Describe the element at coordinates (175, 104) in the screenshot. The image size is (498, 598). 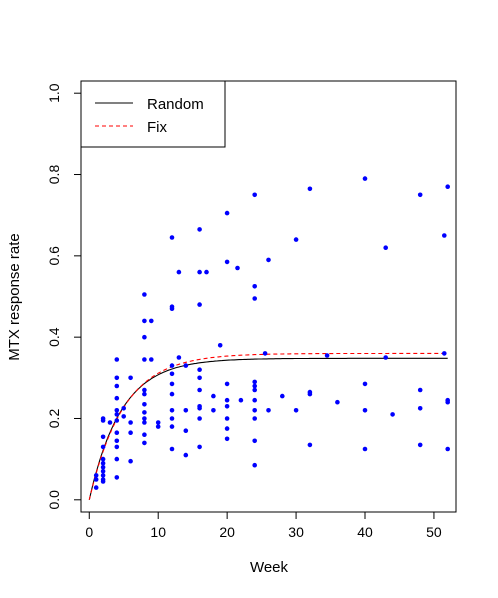
I see `legend-label-random: Random` at that location.